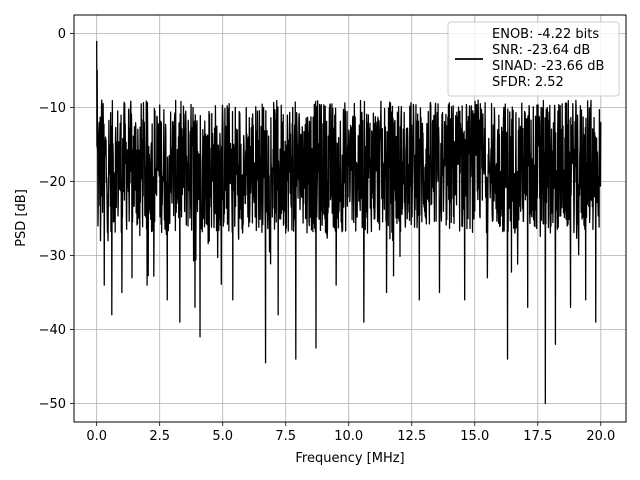 The height and width of the screenshot is (480, 640). What do you see at coordinates (548, 66) in the screenshot?
I see `legend-line: SINAD: -23.66 dB` at bounding box center [548, 66].